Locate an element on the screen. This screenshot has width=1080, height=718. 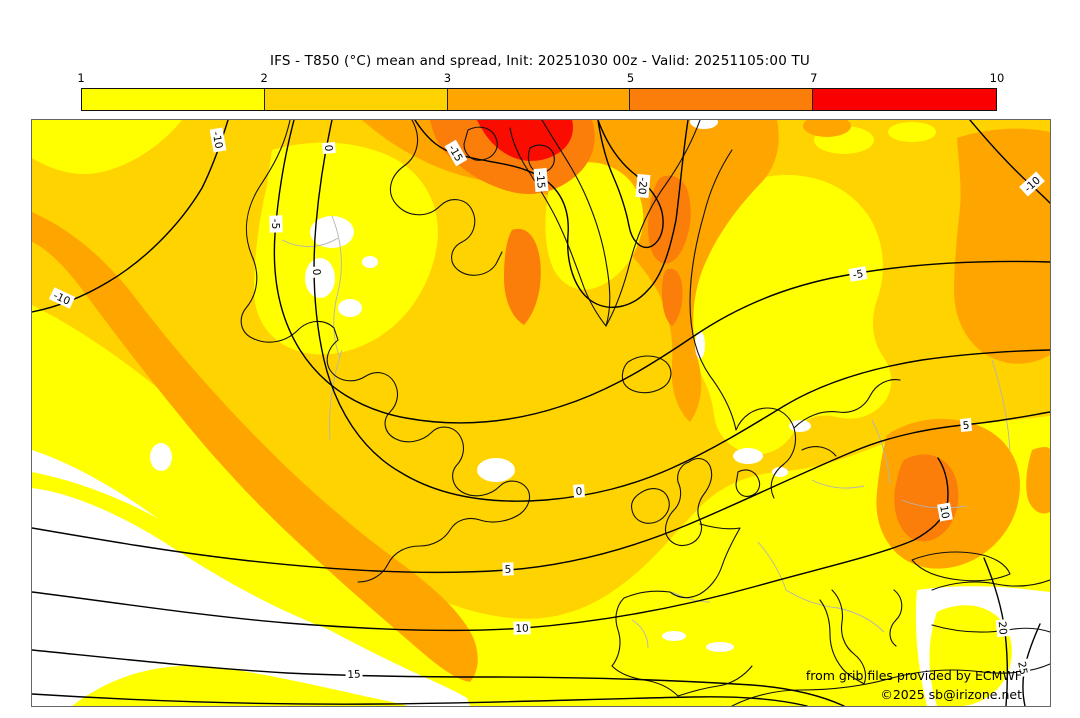
orange-barents is located at coordinates (827, 128).